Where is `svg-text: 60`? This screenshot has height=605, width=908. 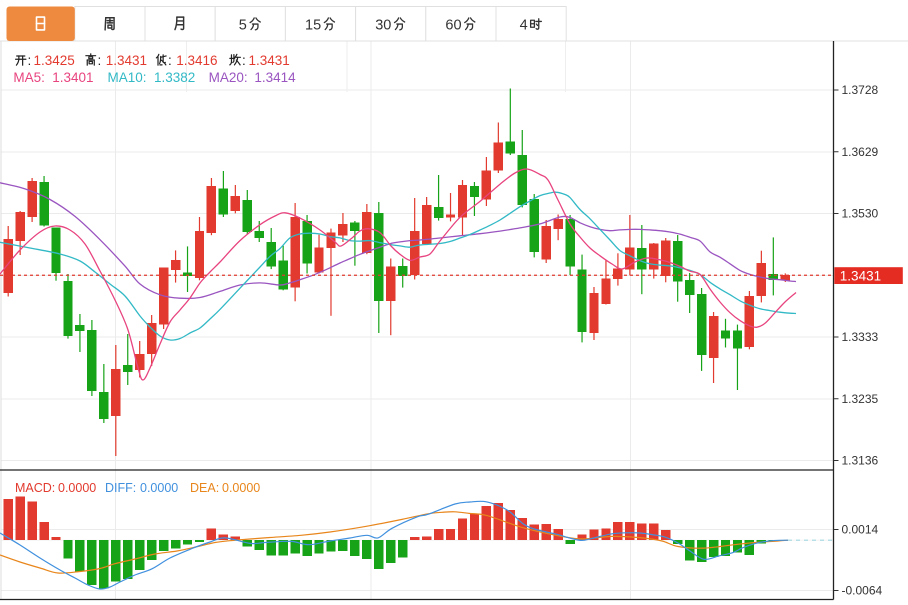 svg-text: 60 is located at coordinates (453, 26).